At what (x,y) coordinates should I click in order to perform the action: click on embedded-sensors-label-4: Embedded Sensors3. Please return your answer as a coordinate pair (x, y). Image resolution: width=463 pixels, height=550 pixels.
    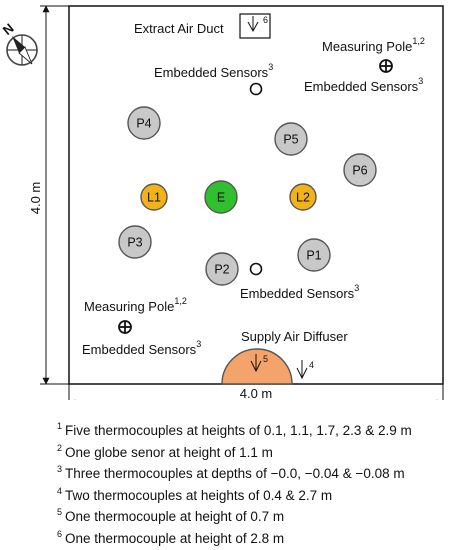
    Looking at the image, I should click on (141, 348).